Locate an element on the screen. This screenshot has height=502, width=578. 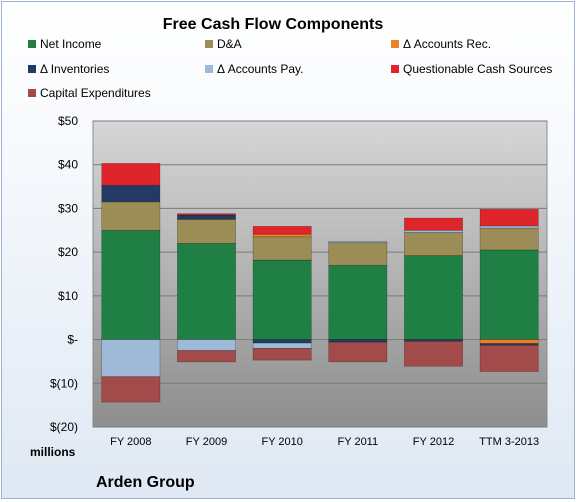
y-tick-label: $30 is located at coordinates (68, 208).